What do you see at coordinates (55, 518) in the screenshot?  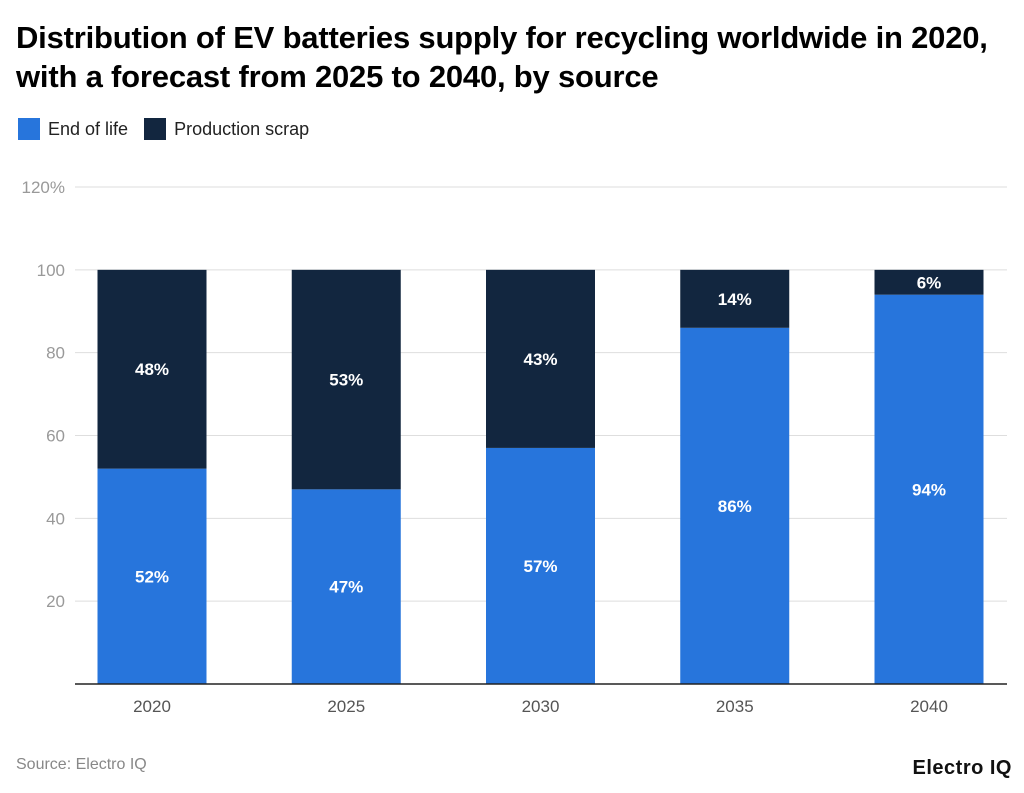 I see `y-tick-label: 40` at bounding box center [55, 518].